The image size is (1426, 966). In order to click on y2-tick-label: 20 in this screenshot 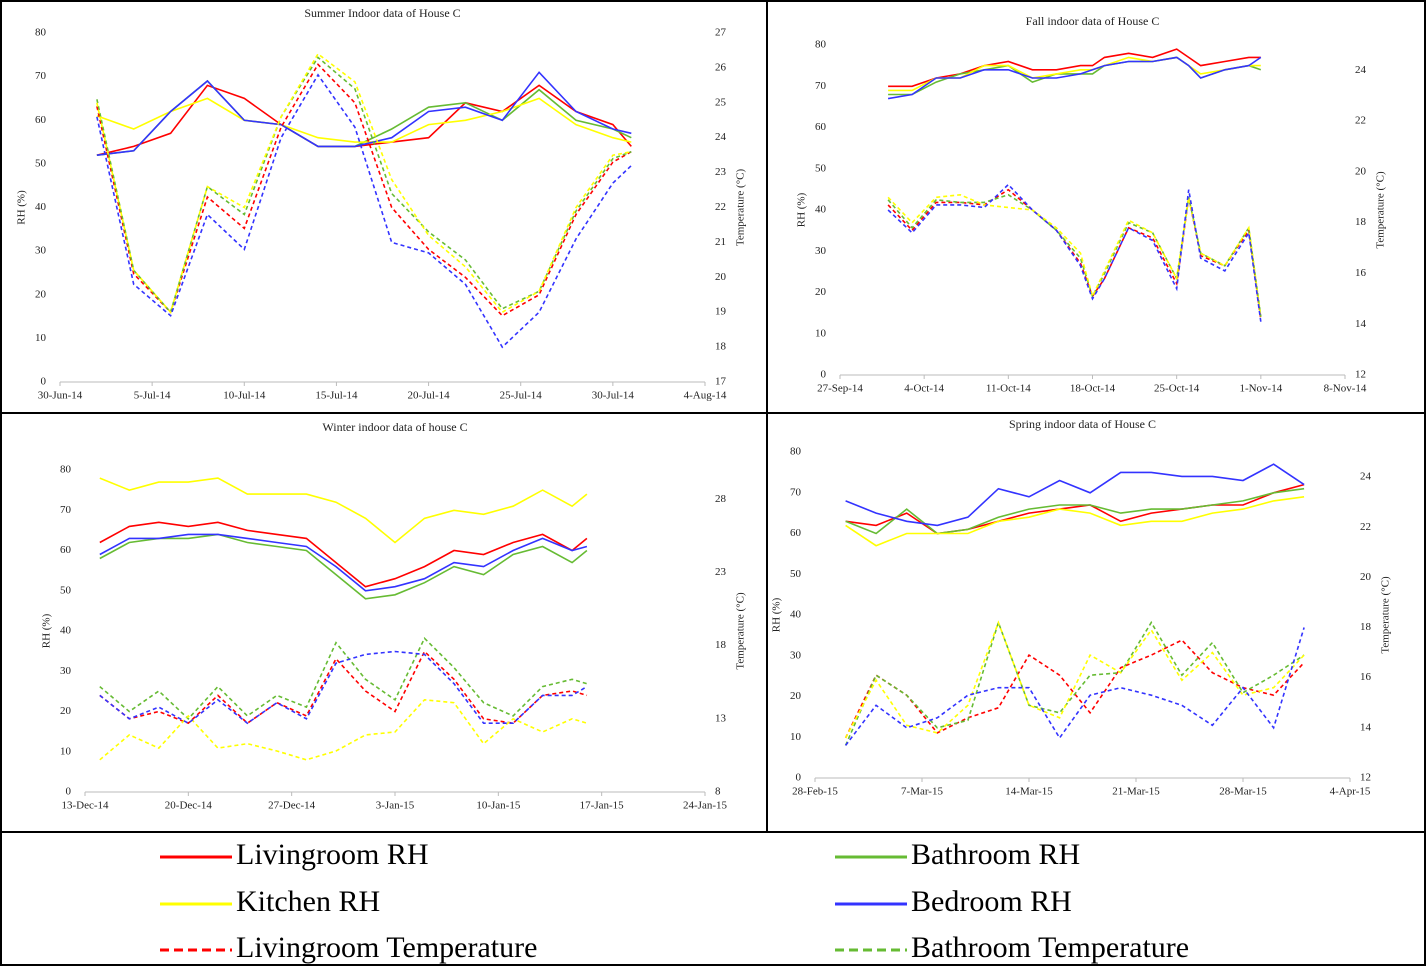, I will do `click(721, 277)`.